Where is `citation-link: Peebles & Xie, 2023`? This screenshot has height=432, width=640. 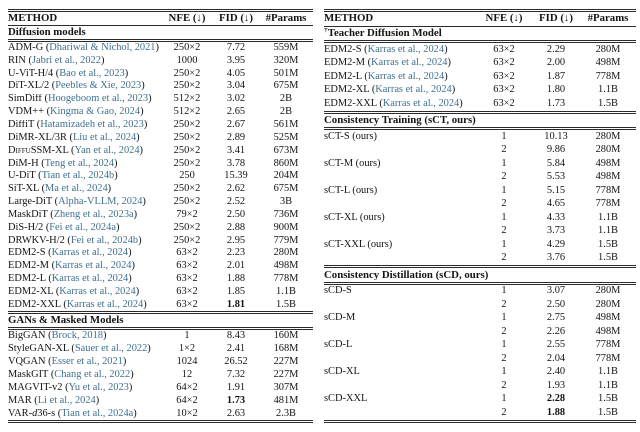 citation-link: Peebles & Xie, 2023 is located at coordinates (98, 86).